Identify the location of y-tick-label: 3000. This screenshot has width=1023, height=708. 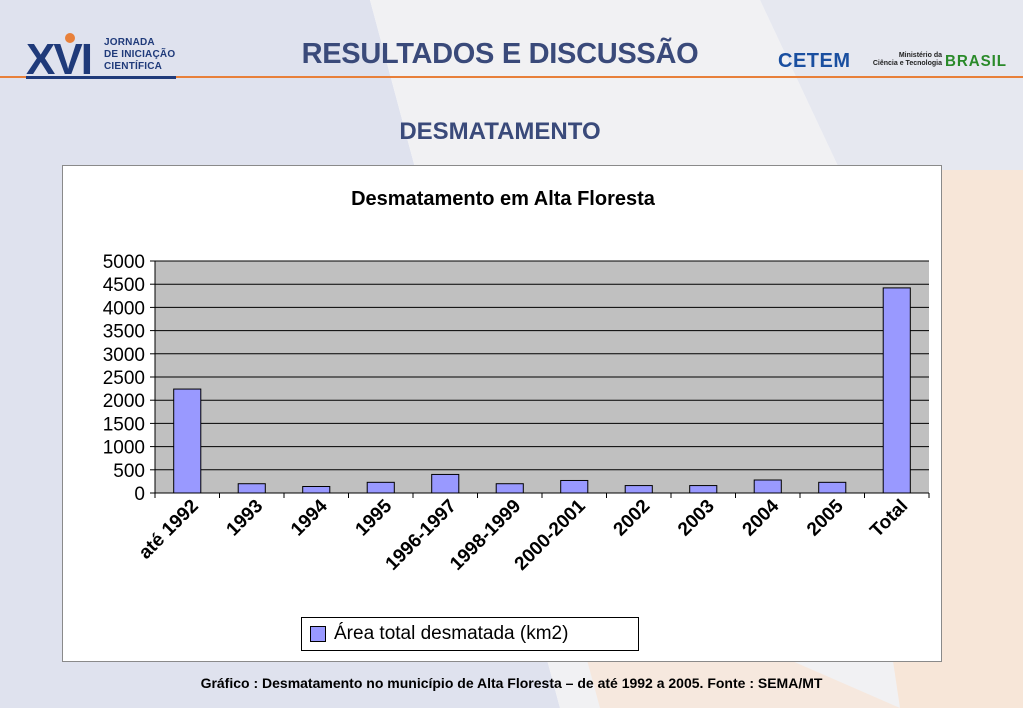
(124, 355).